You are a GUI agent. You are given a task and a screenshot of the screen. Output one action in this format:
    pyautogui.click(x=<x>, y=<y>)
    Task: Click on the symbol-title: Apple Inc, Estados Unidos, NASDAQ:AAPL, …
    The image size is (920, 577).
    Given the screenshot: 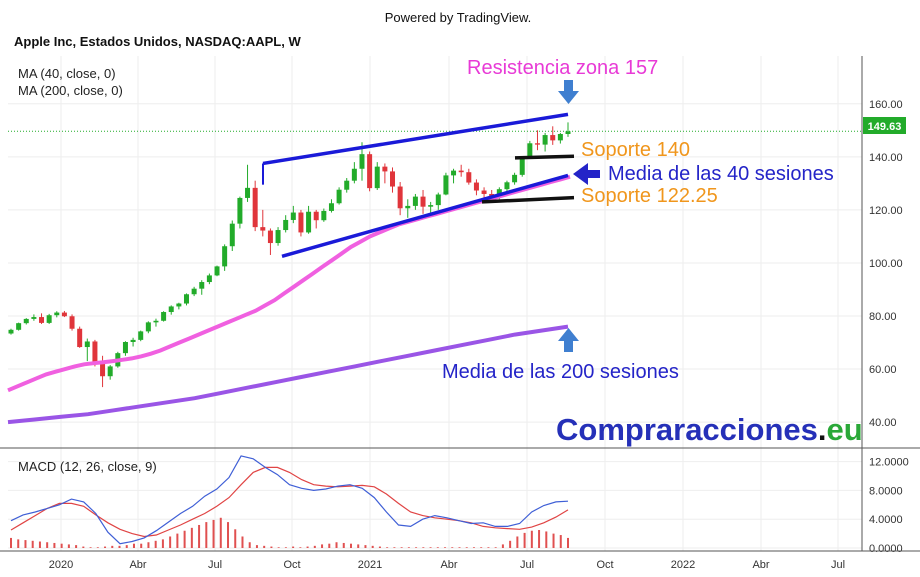 What is the action you would take?
    pyautogui.click(x=157, y=41)
    